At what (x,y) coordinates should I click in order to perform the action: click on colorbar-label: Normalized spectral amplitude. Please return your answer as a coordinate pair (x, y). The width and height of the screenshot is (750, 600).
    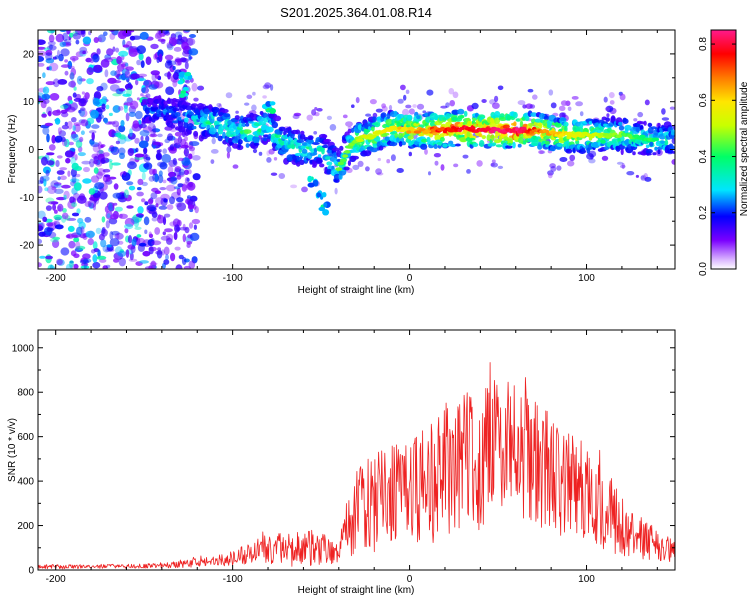
    Looking at the image, I should click on (744, 148).